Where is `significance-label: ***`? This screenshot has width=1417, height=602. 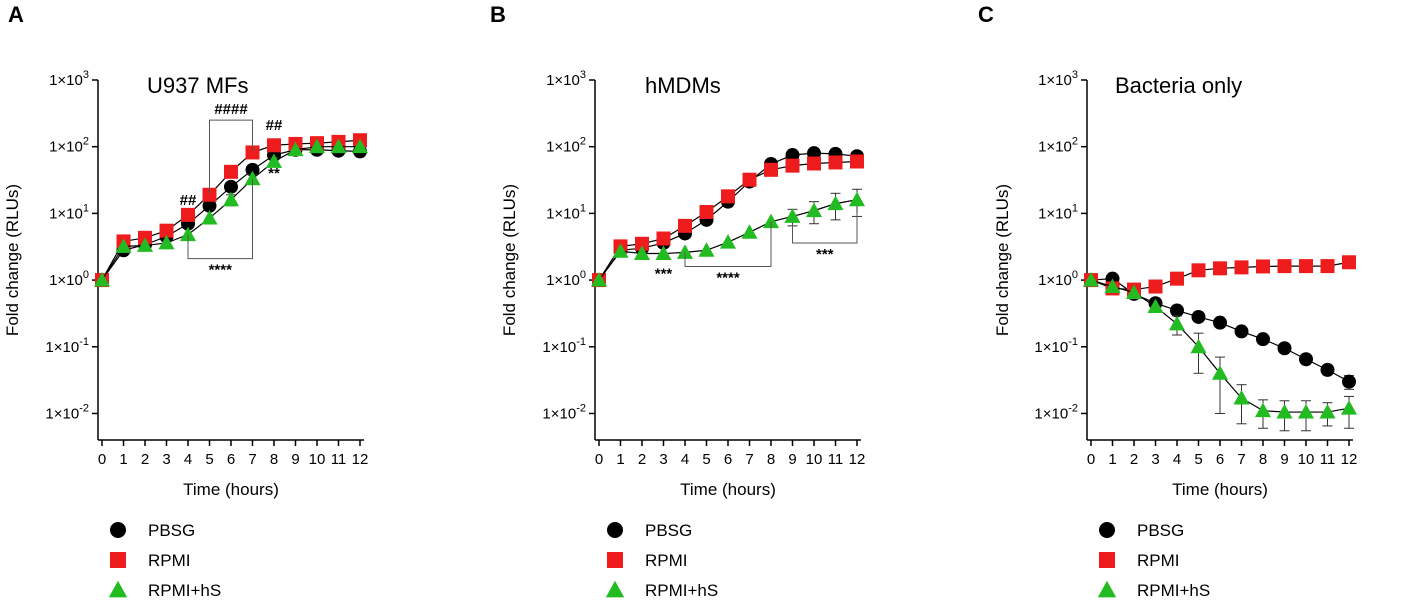
significance-label: *** is located at coordinates (825, 254).